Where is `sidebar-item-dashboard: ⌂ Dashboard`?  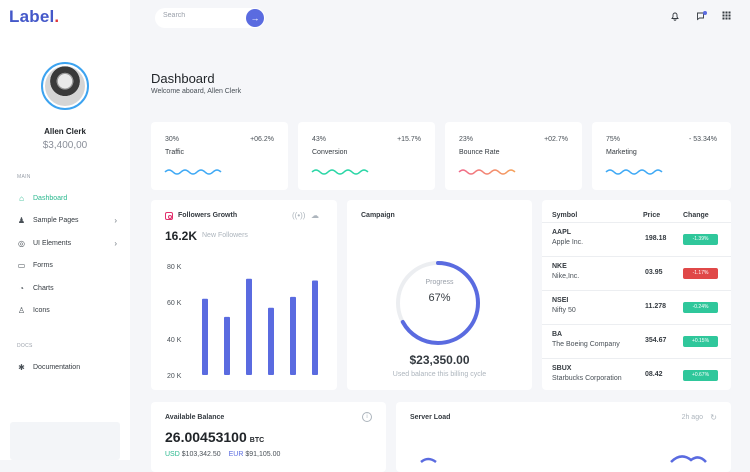
sidebar-item-dashboard: ⌂ Dashboard is located at coordinates (67, 198).